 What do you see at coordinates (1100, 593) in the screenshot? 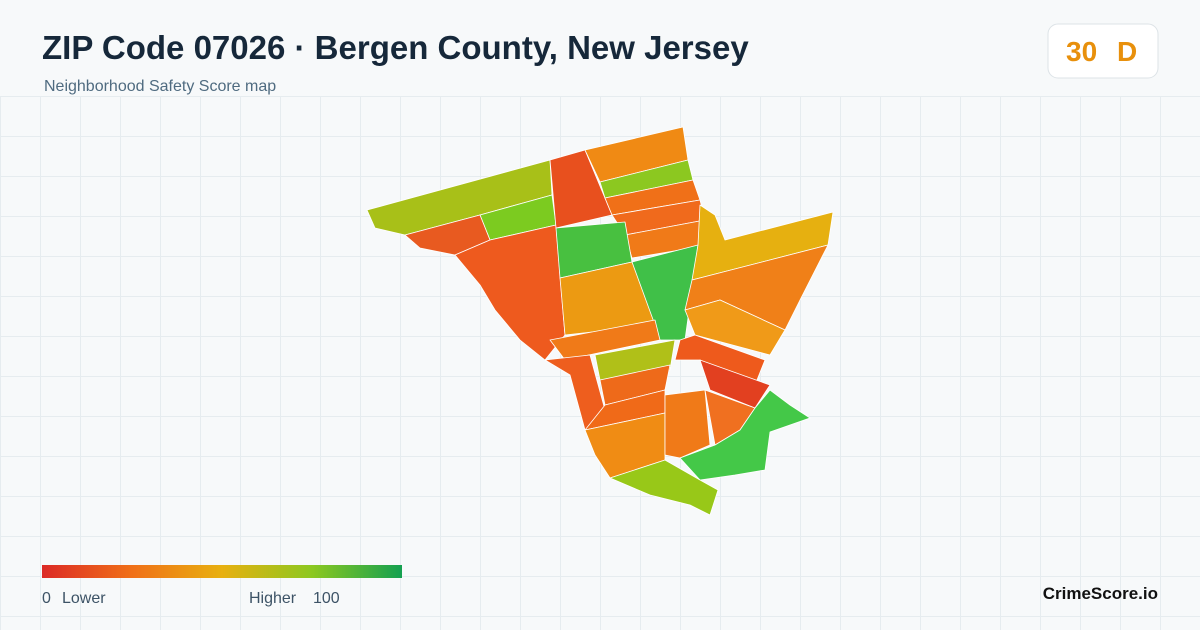
I see `brand: CrimeScore.io` at bounding box center [1100, 593].